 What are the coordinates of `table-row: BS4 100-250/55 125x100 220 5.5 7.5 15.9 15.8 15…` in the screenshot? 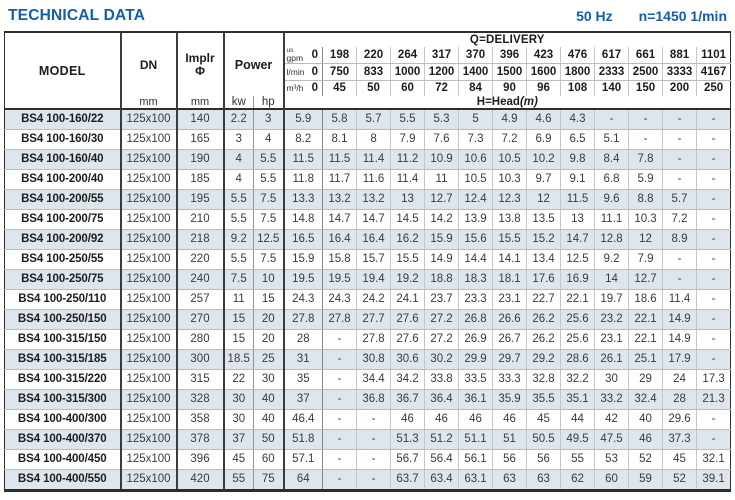 It's located at (367, 259).